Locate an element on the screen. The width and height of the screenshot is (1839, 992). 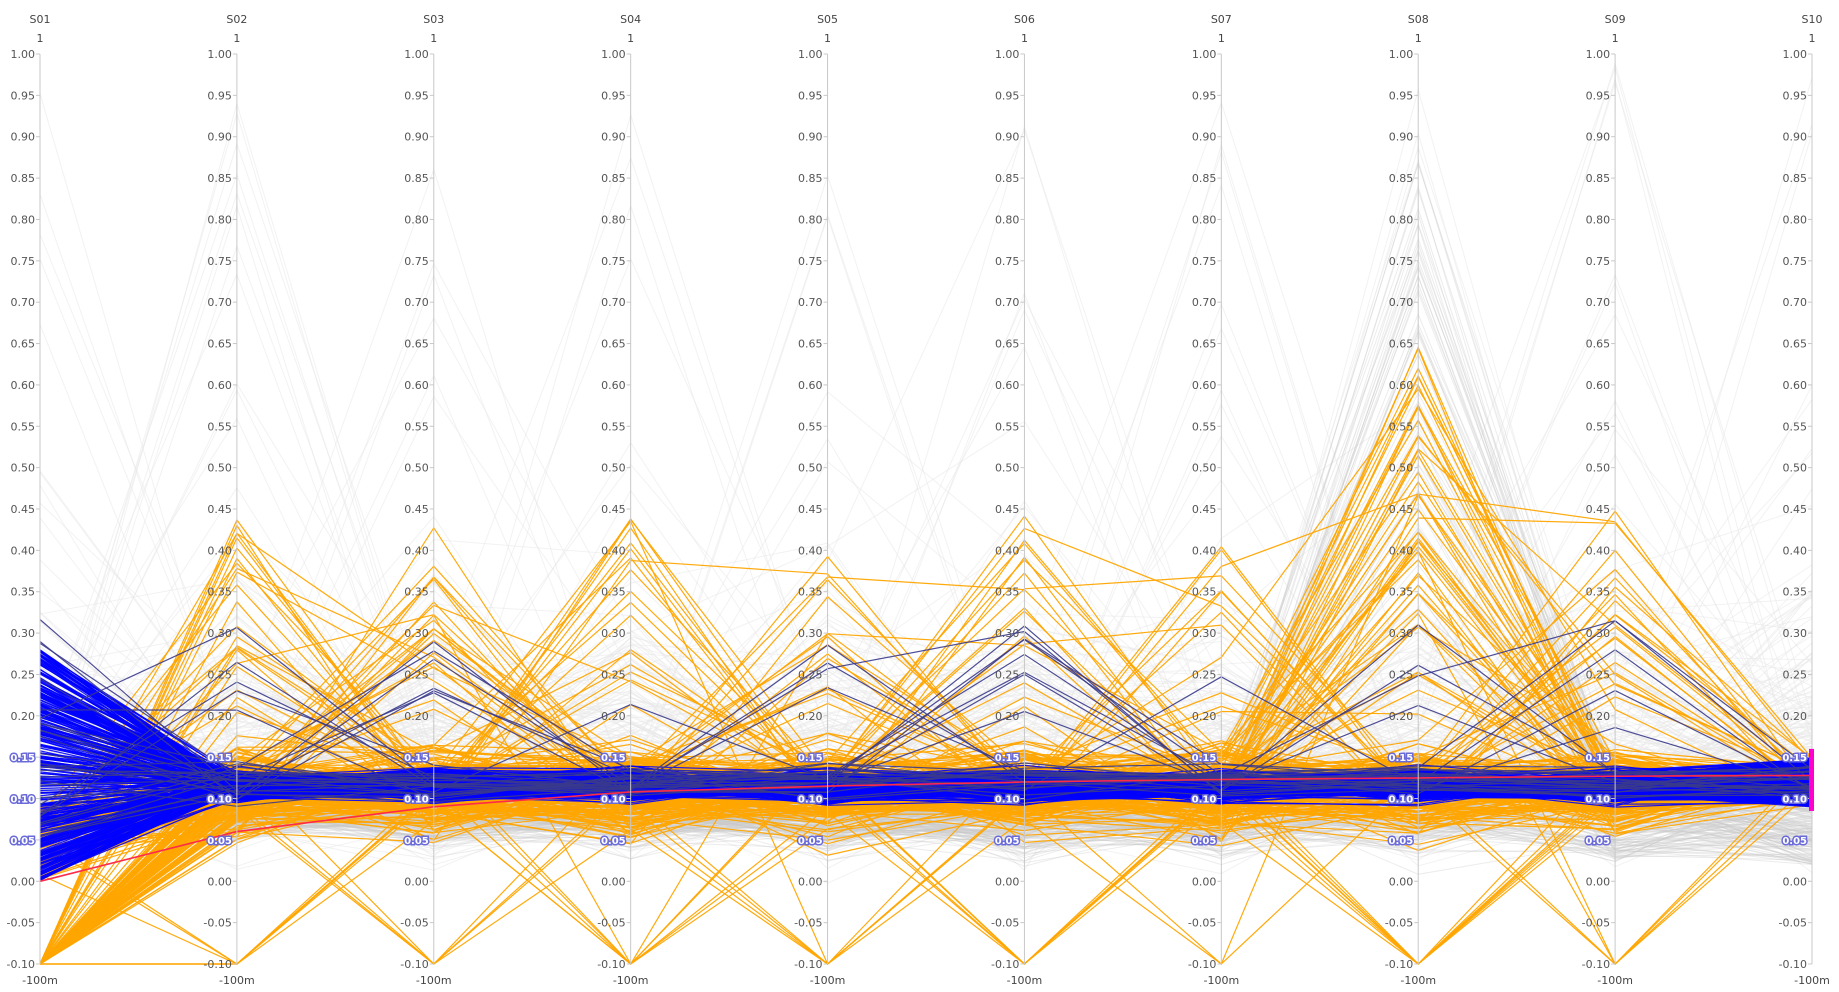
tick-label: 0.60 is located at coordinates (1598, 385).